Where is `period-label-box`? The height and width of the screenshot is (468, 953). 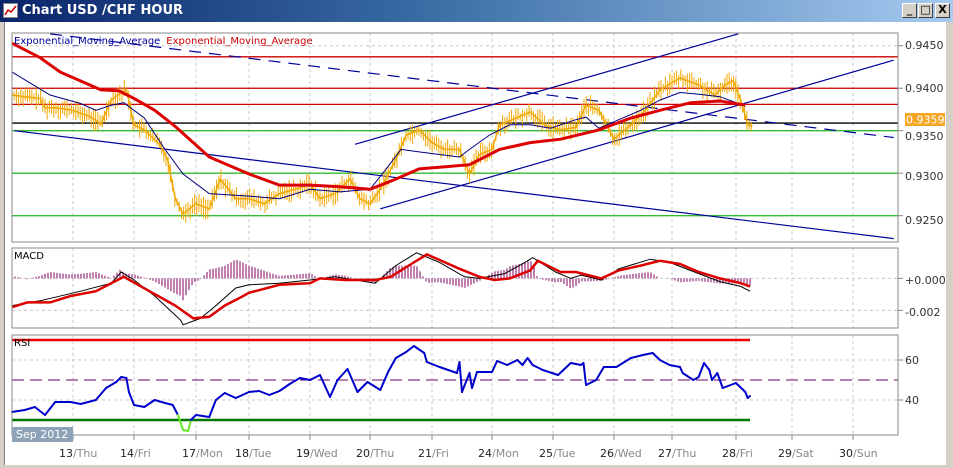
period-label-box is located at coordinates (42, 434).